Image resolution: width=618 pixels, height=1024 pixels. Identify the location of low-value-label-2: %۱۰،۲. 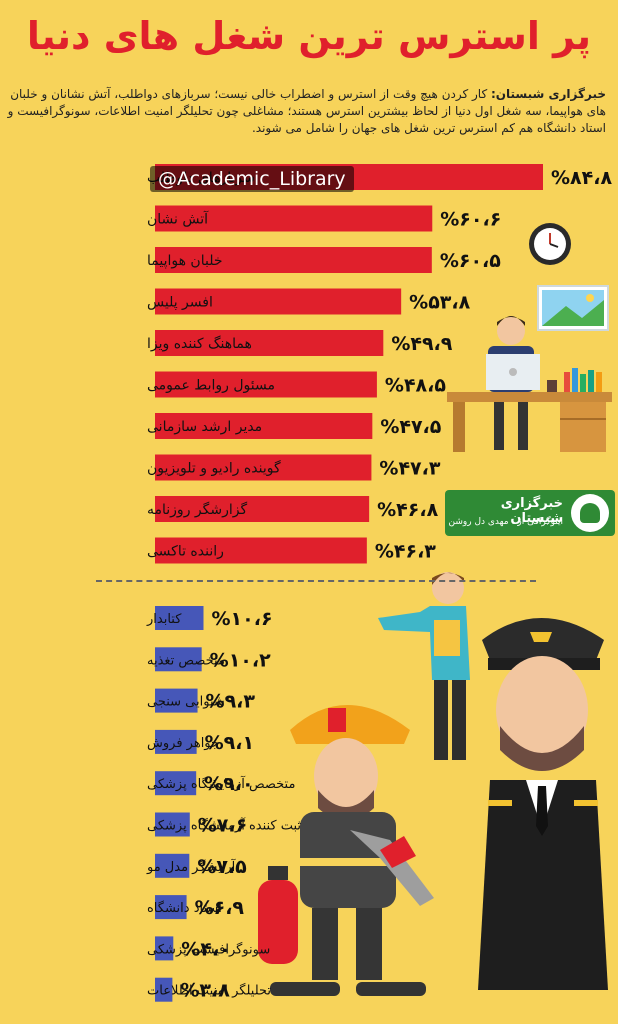
(240, 660).